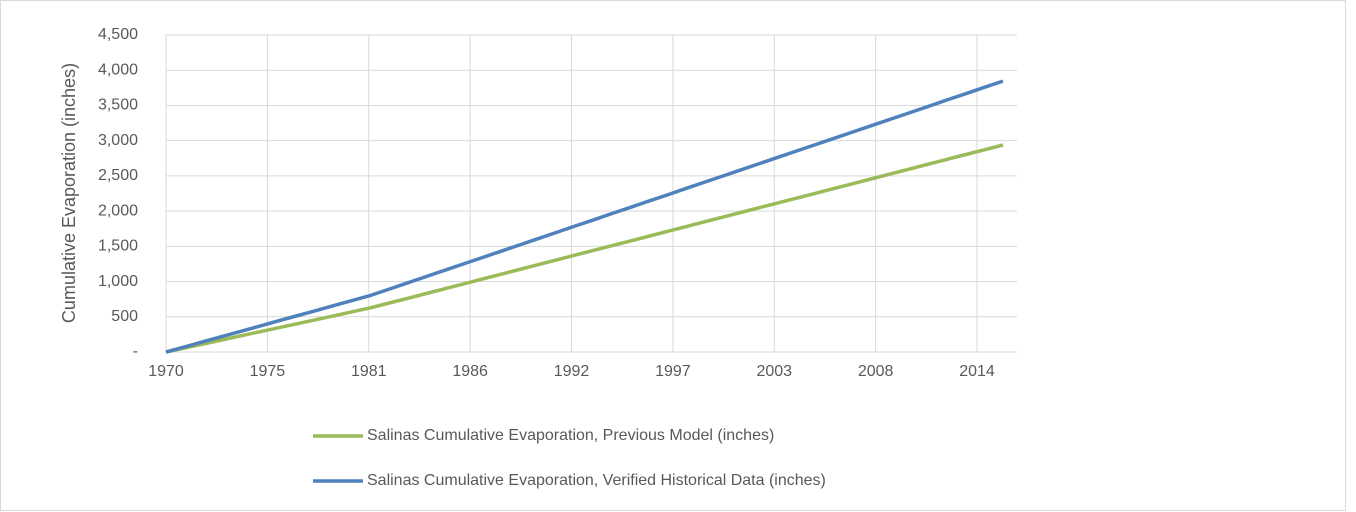 Image resolution: width=1356 pixels, height=512 pixels. I want to click on y-tick-label: 1,000, so click(118, 281).